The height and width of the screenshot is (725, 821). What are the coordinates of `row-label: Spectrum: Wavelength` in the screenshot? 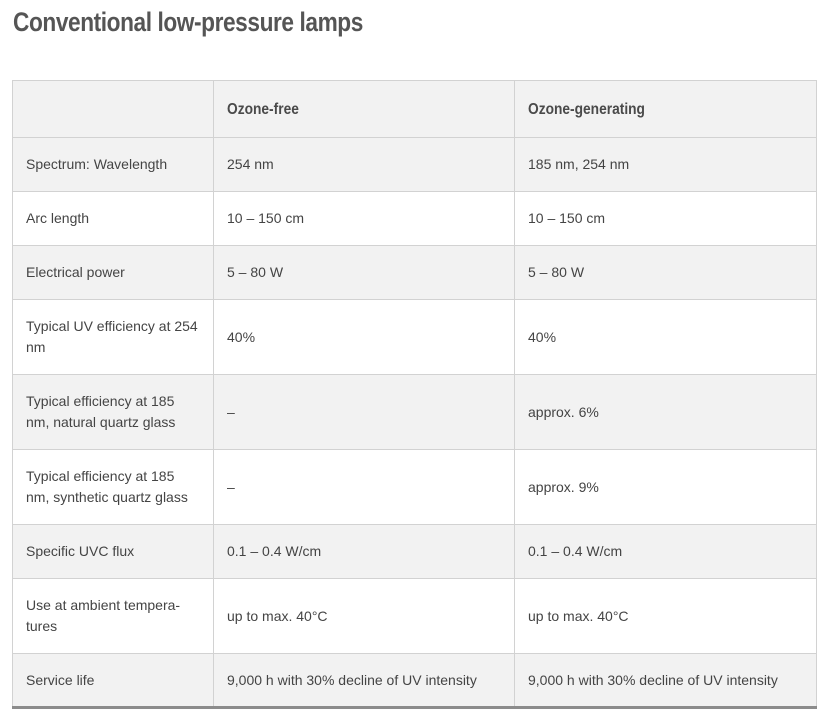 It's located at (113, 164).